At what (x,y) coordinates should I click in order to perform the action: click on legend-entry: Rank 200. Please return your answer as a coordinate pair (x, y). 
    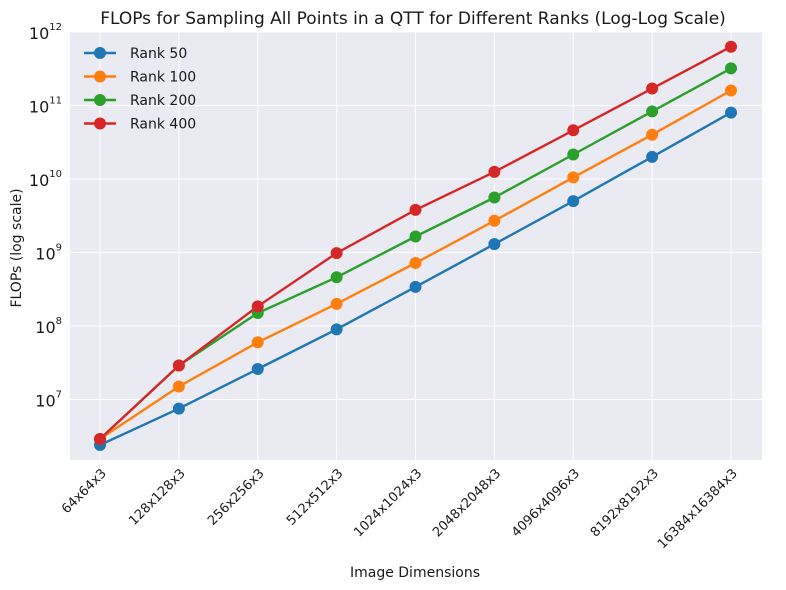
    Looking at the image, I should click on (140, 101).